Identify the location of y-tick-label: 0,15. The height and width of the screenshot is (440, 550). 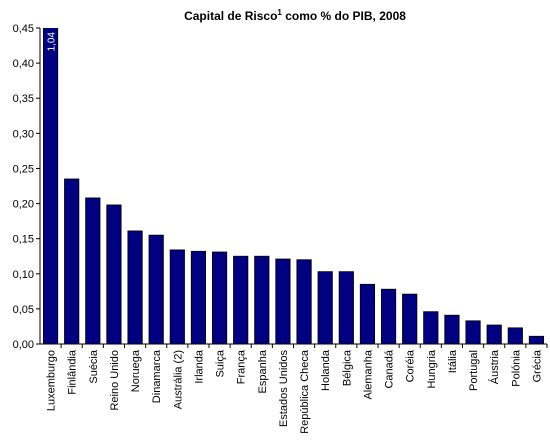
(23, 240).